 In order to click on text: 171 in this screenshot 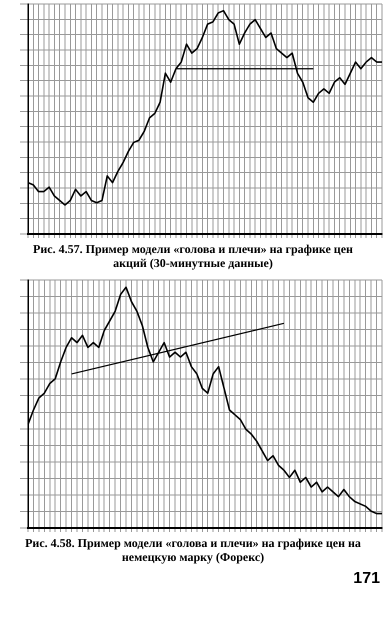, I will do `click(366, 579)`.